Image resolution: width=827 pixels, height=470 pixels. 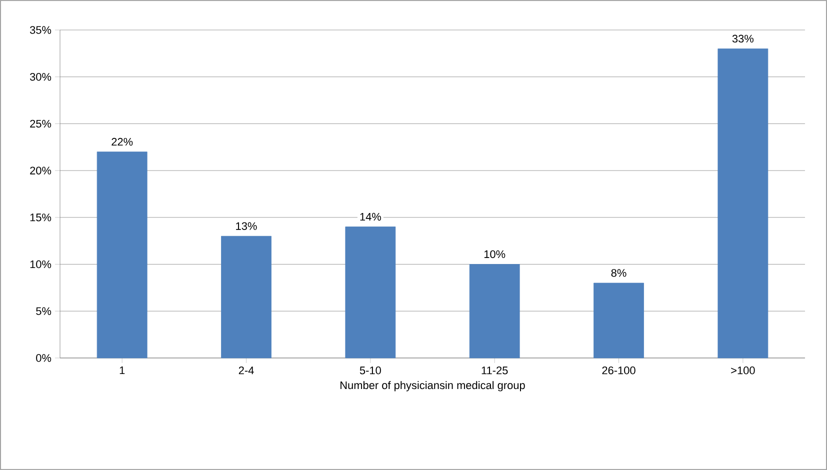 I want to click on x-tick-label: 1, so click(x=122, y=370).